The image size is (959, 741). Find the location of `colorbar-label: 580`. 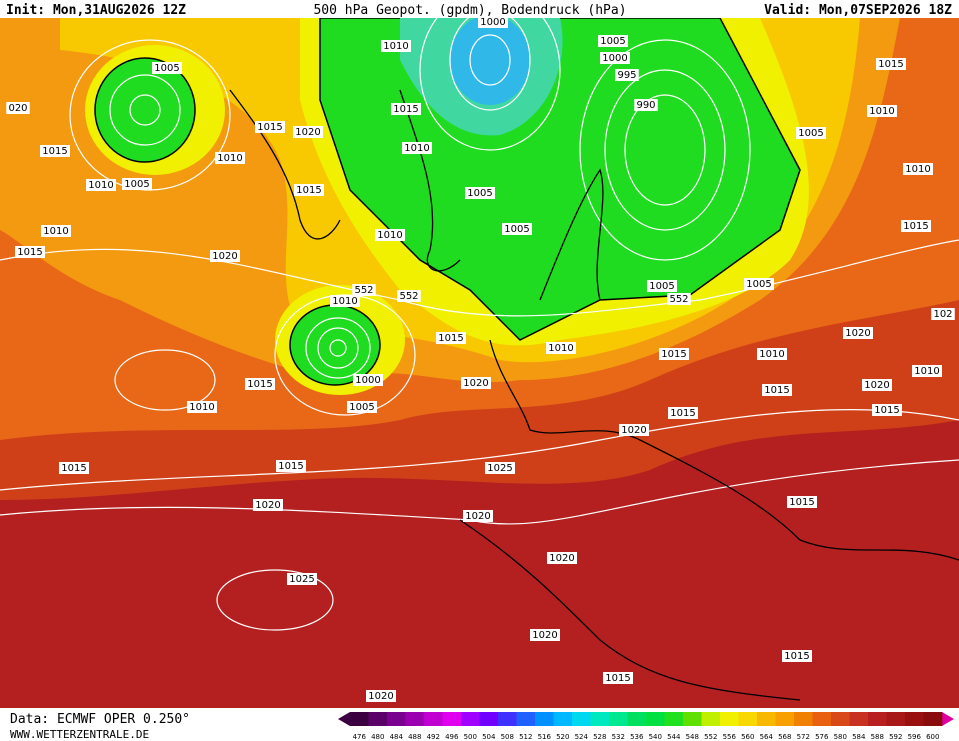

colorbar-label: 580 is located at coordinates (840, 737).